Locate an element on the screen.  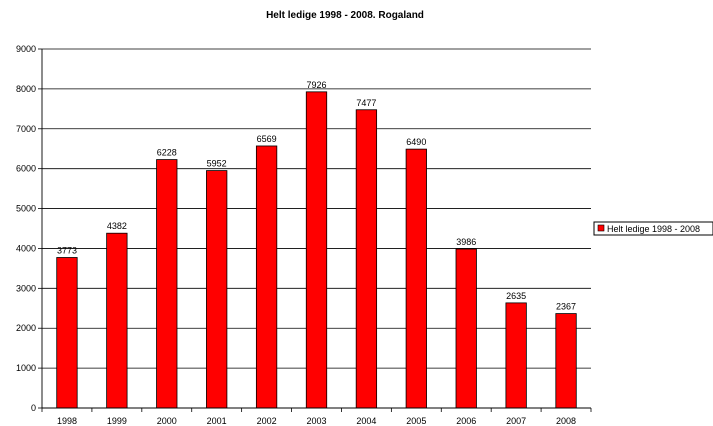
y-tick-label: 0 is located at coordinates (33, 408).